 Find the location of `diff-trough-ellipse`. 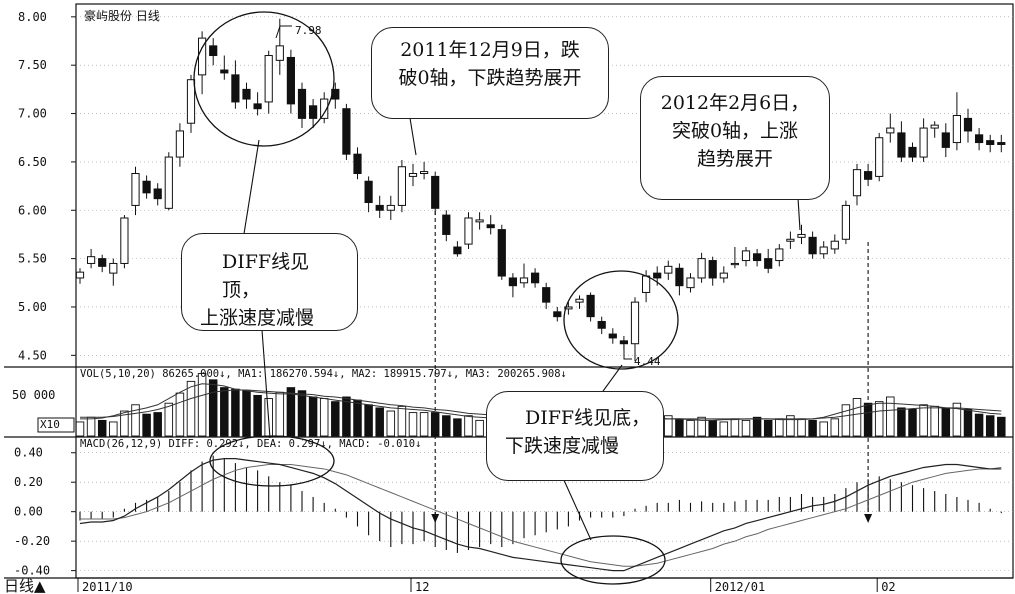

diff-trough-ellipse is located at coordinates (613, 560).